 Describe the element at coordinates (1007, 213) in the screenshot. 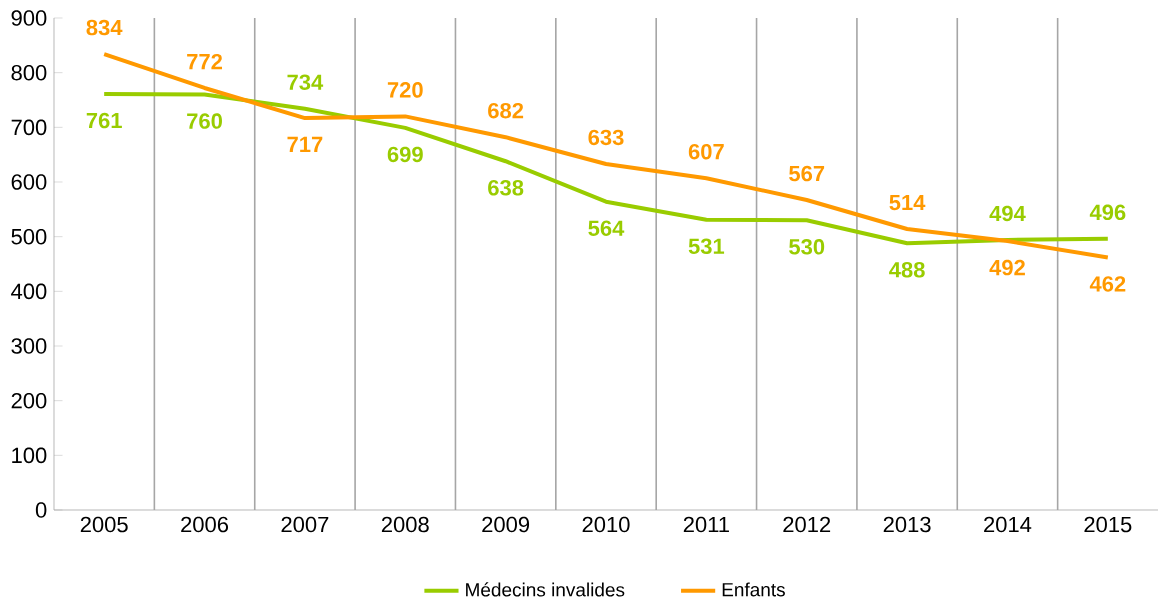

I see `data-label: 494` at that location.